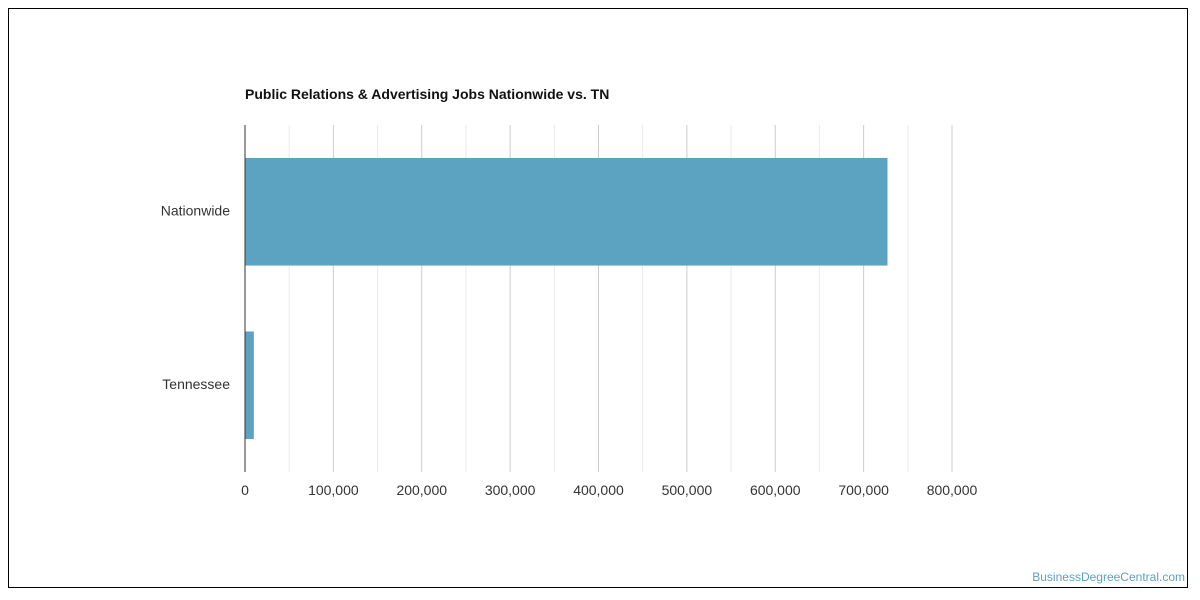  Describe the element at coordinates (598, 490) in the screenshot. I see `x-tick-label: 400,000` at that location.